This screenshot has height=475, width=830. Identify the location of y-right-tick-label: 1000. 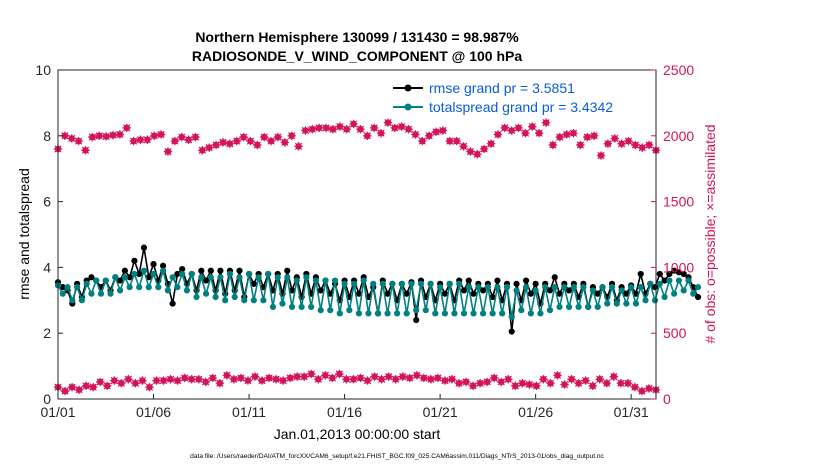
(678, 267).